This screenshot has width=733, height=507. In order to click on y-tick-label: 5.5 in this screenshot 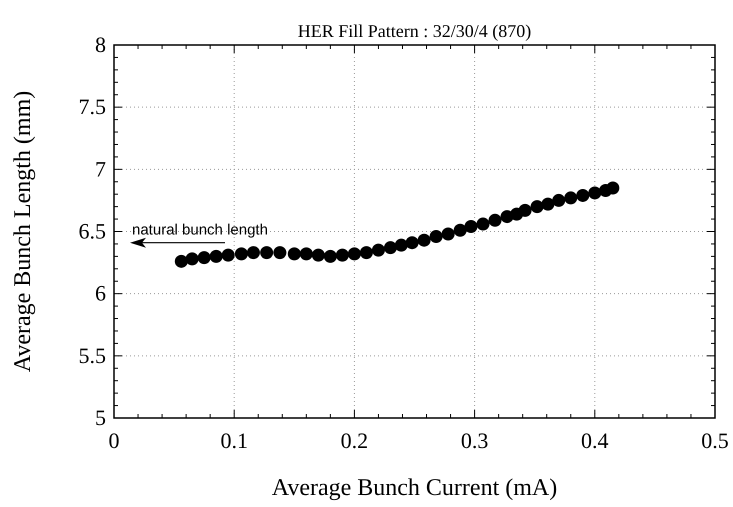, I will do `click(92, 355)`.